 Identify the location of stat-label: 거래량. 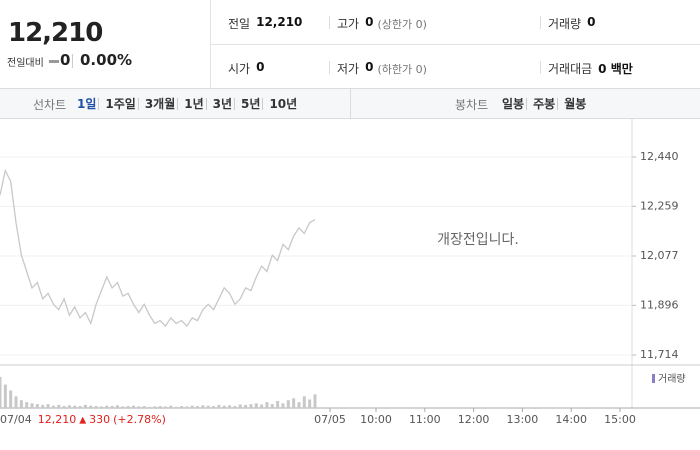
(565, 24).